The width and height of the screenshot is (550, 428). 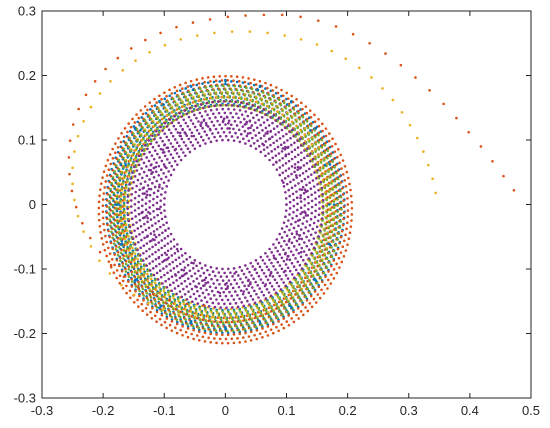 I want to click on series-0-point, so click(x=225, y=84).